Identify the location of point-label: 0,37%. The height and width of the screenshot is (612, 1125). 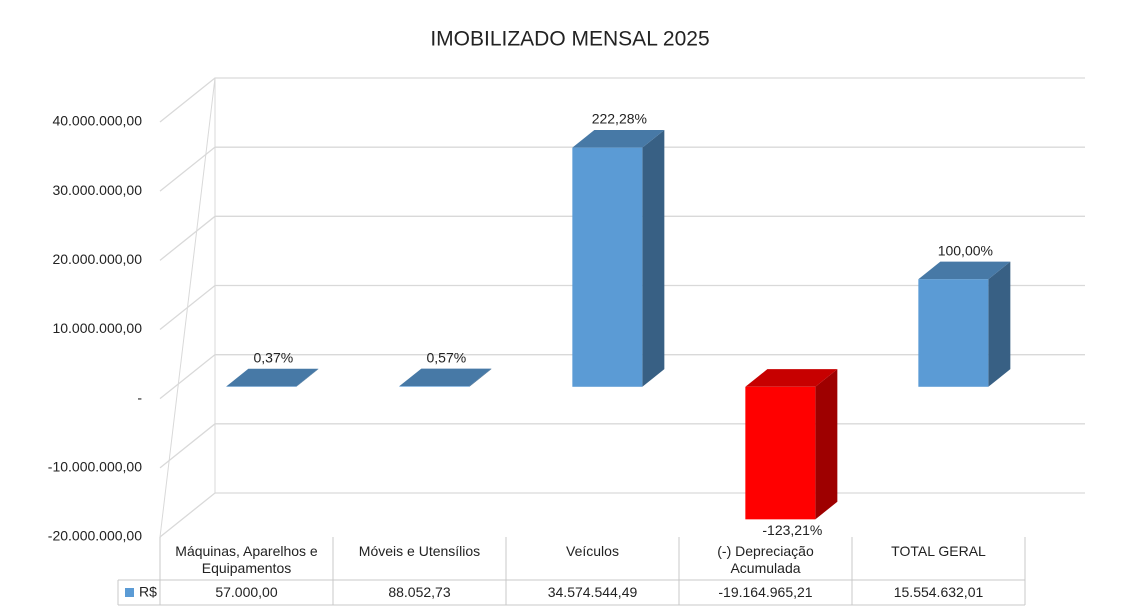
(273, 357).